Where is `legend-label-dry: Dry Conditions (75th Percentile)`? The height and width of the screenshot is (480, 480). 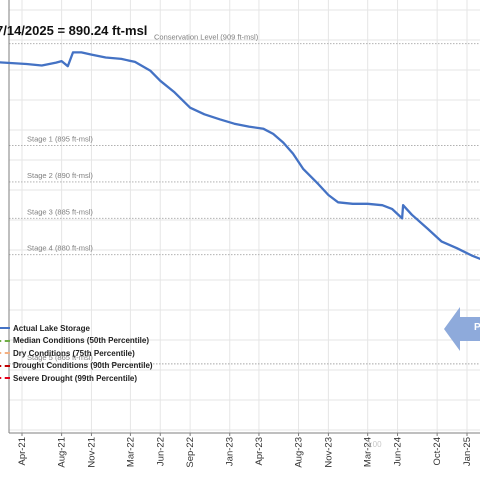 legend-label-dry: Dry Conditions (75th Percentile) is located at coordinates (74, 353).